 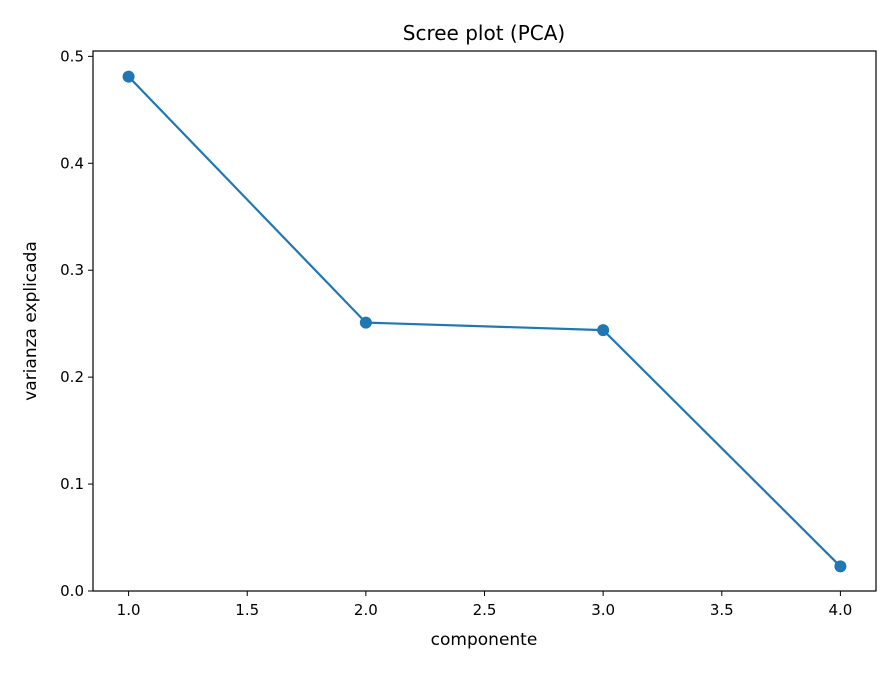 What do you see at coordinates (31, 321) in the screenshot?
I see `y-axis-label: varianza explicada` at bounding box center [31, 321].